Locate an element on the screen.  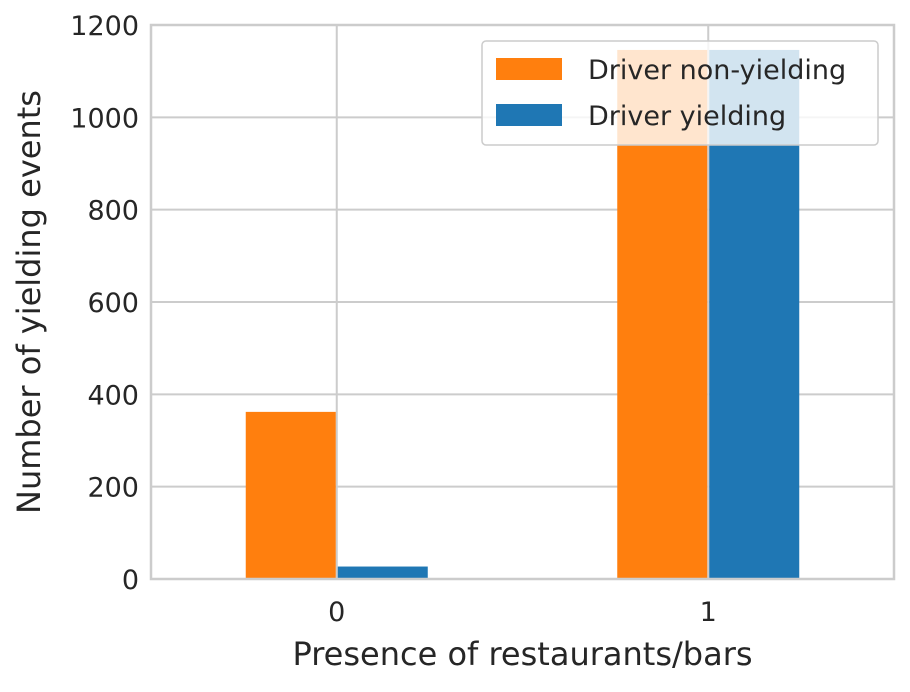
y-axis-label: Number of yielding events is located at coordinates (29, 302).